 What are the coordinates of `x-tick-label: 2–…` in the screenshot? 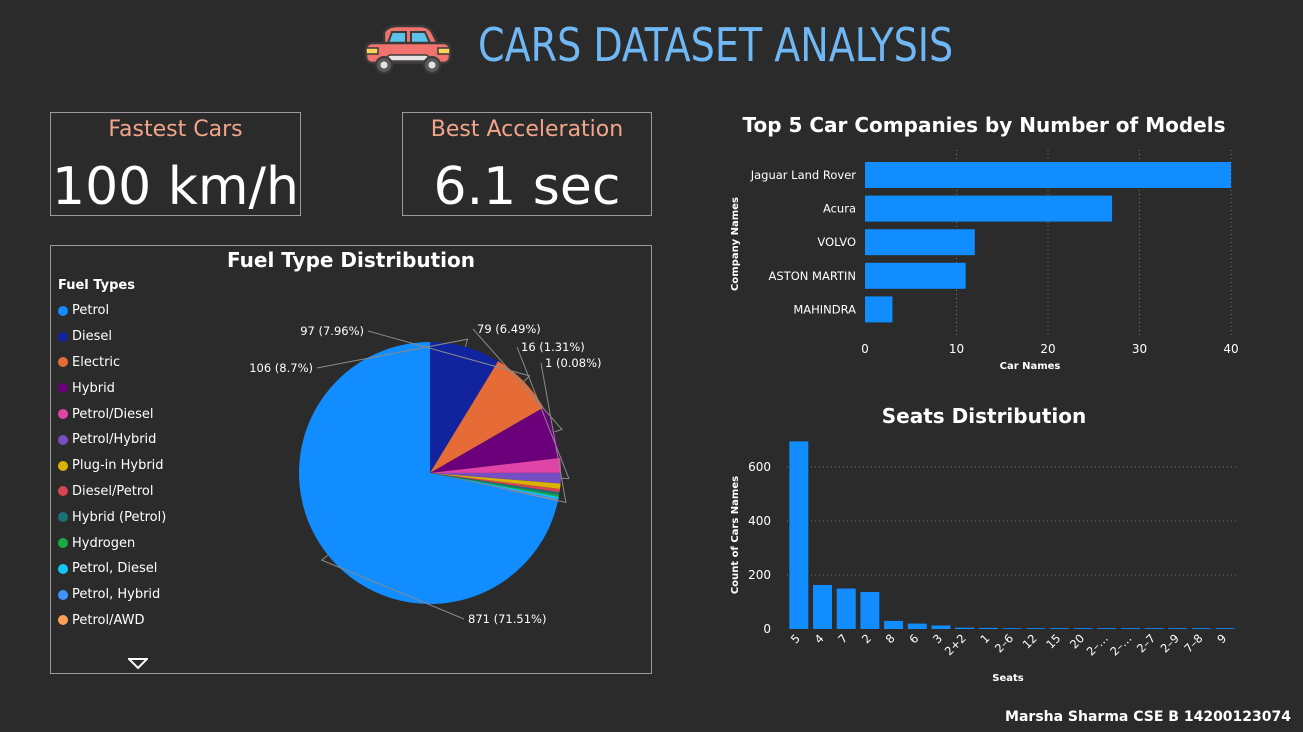 It's located at (1097, 644).